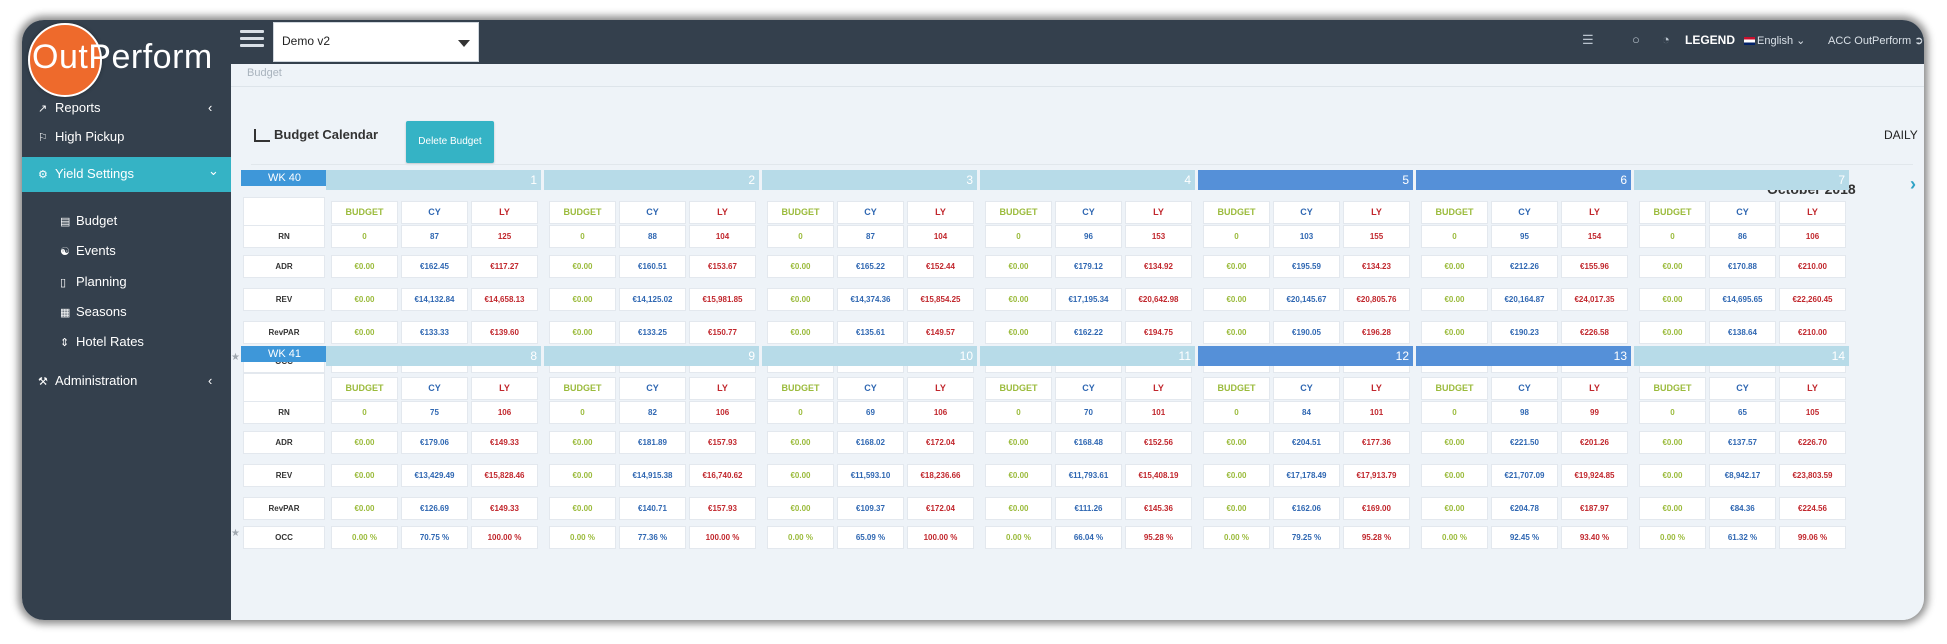 This screenshot has width=1947, height=644. I want to click on value-cell: 70, so click(1088, 412).